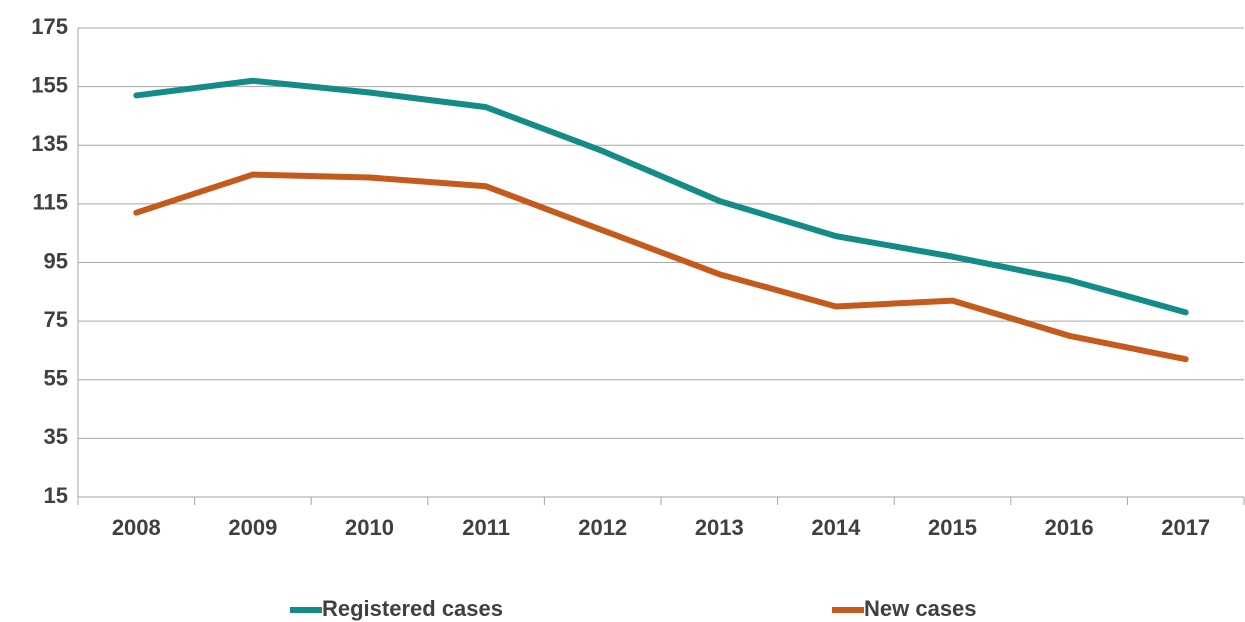  What do you see at coordinates (49, 26) in the screenshot?
I see `y-tick-label: 175` at bounding box center [49, 26].